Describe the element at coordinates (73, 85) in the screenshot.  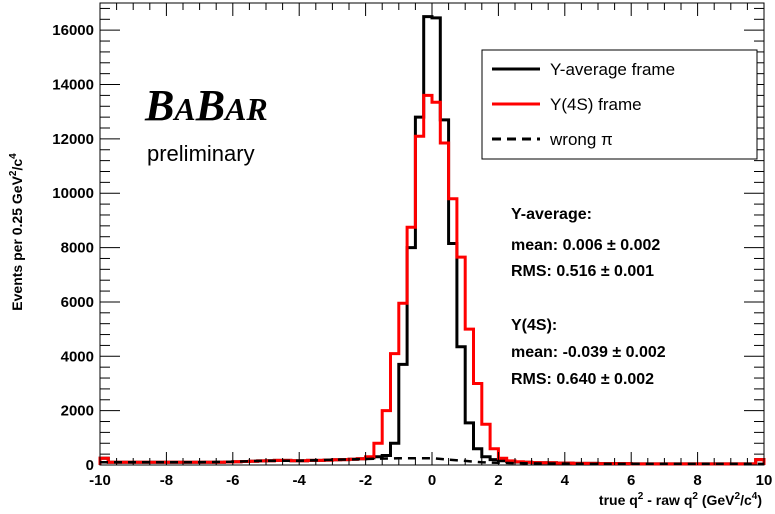
I see `y-tick-label: 14000` at that location.